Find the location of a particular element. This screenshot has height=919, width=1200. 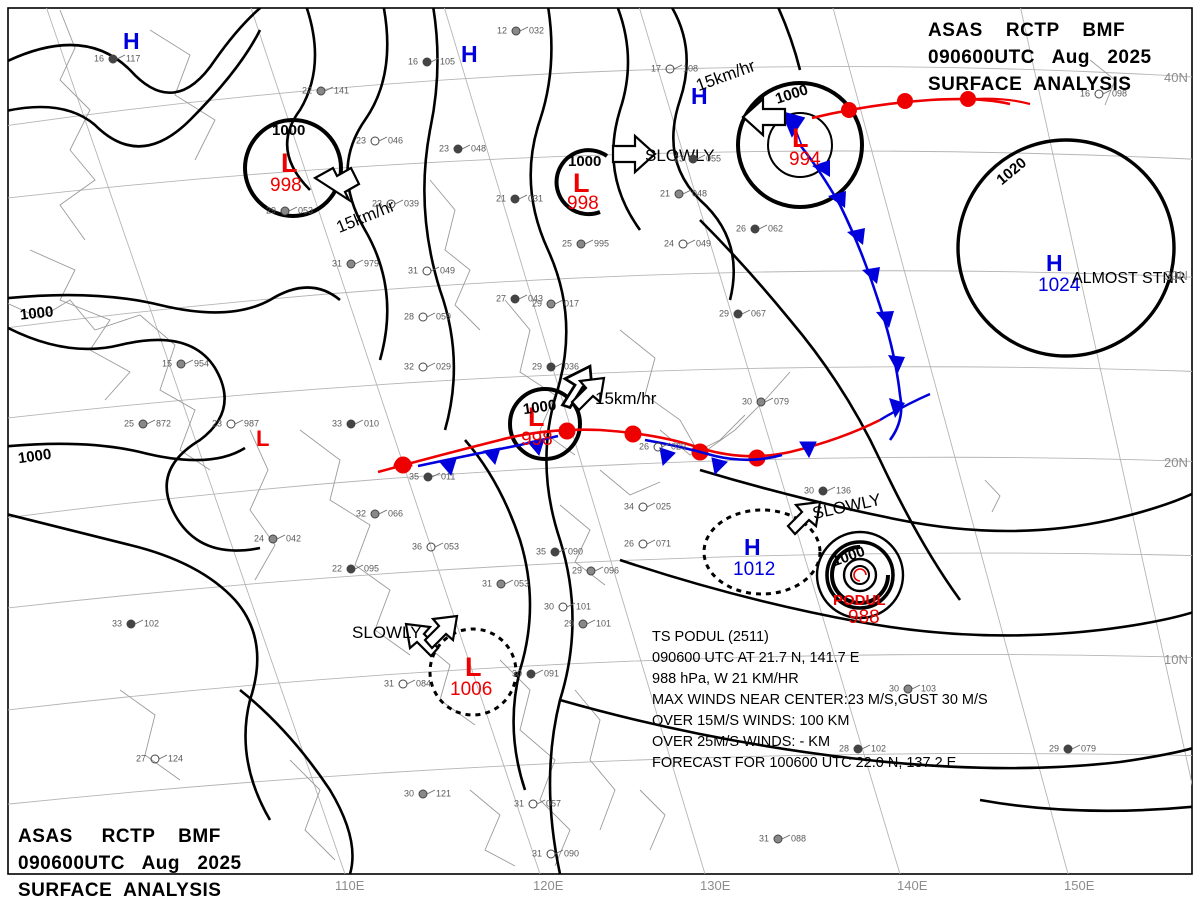

station-pressure: 987 is located at coordinates (252, 423).